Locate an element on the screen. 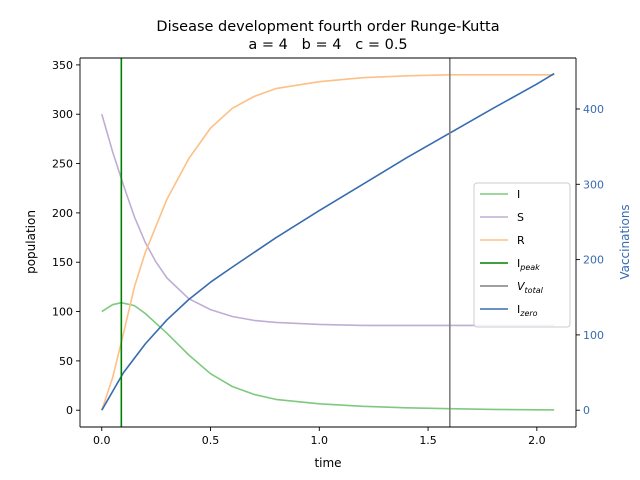  y-axis-label-right: Vaccinations is located at coordinates (625, 241).